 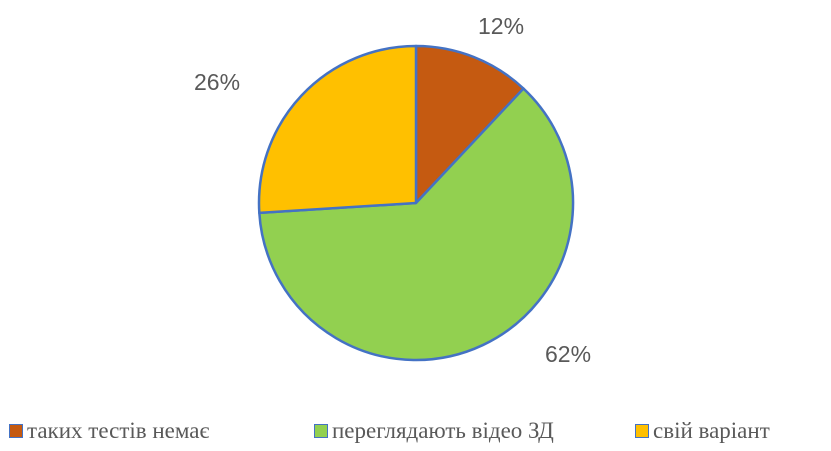 I want to click on legend-item-2: переглядають відео ЗД, so click(x=434, y=431).